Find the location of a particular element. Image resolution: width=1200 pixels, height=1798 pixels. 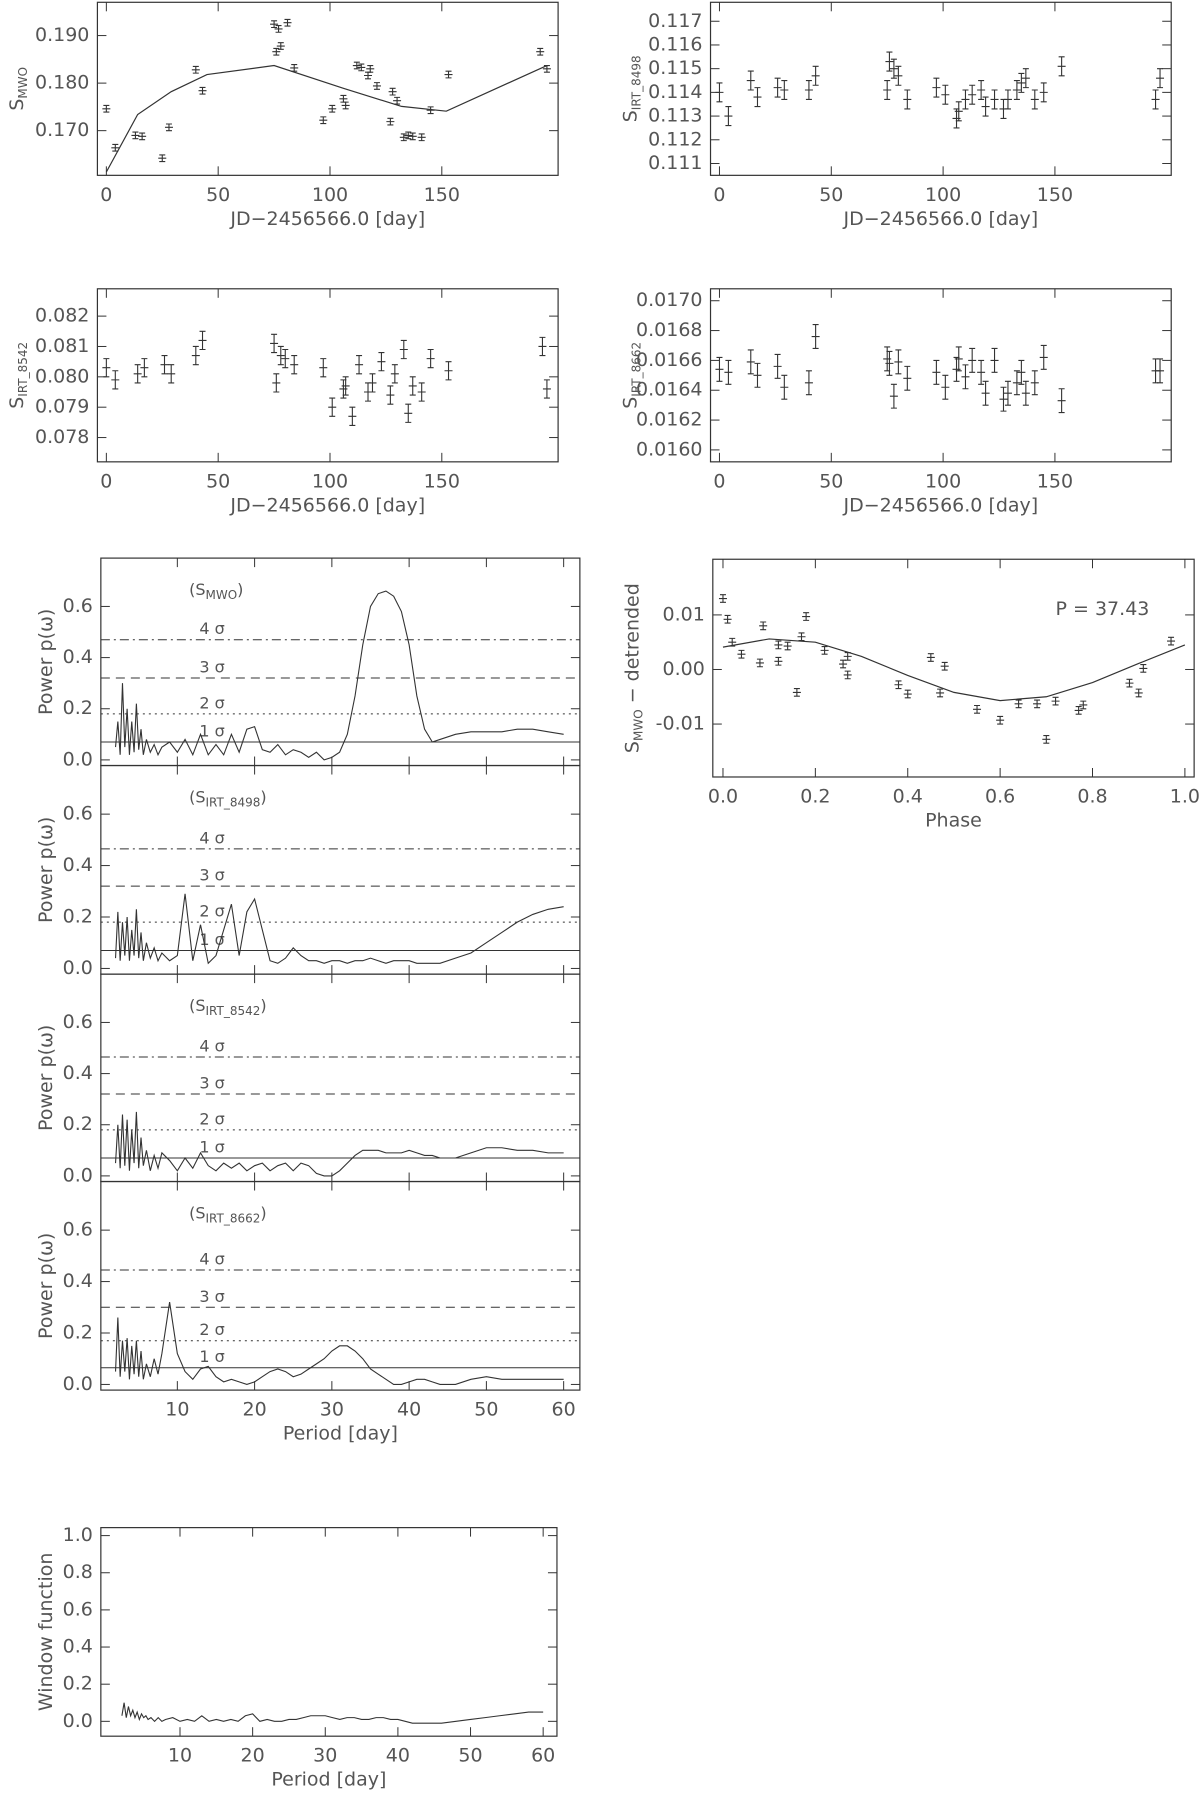

y-tick-label: 0.4 is located at coordinates (78, 657).